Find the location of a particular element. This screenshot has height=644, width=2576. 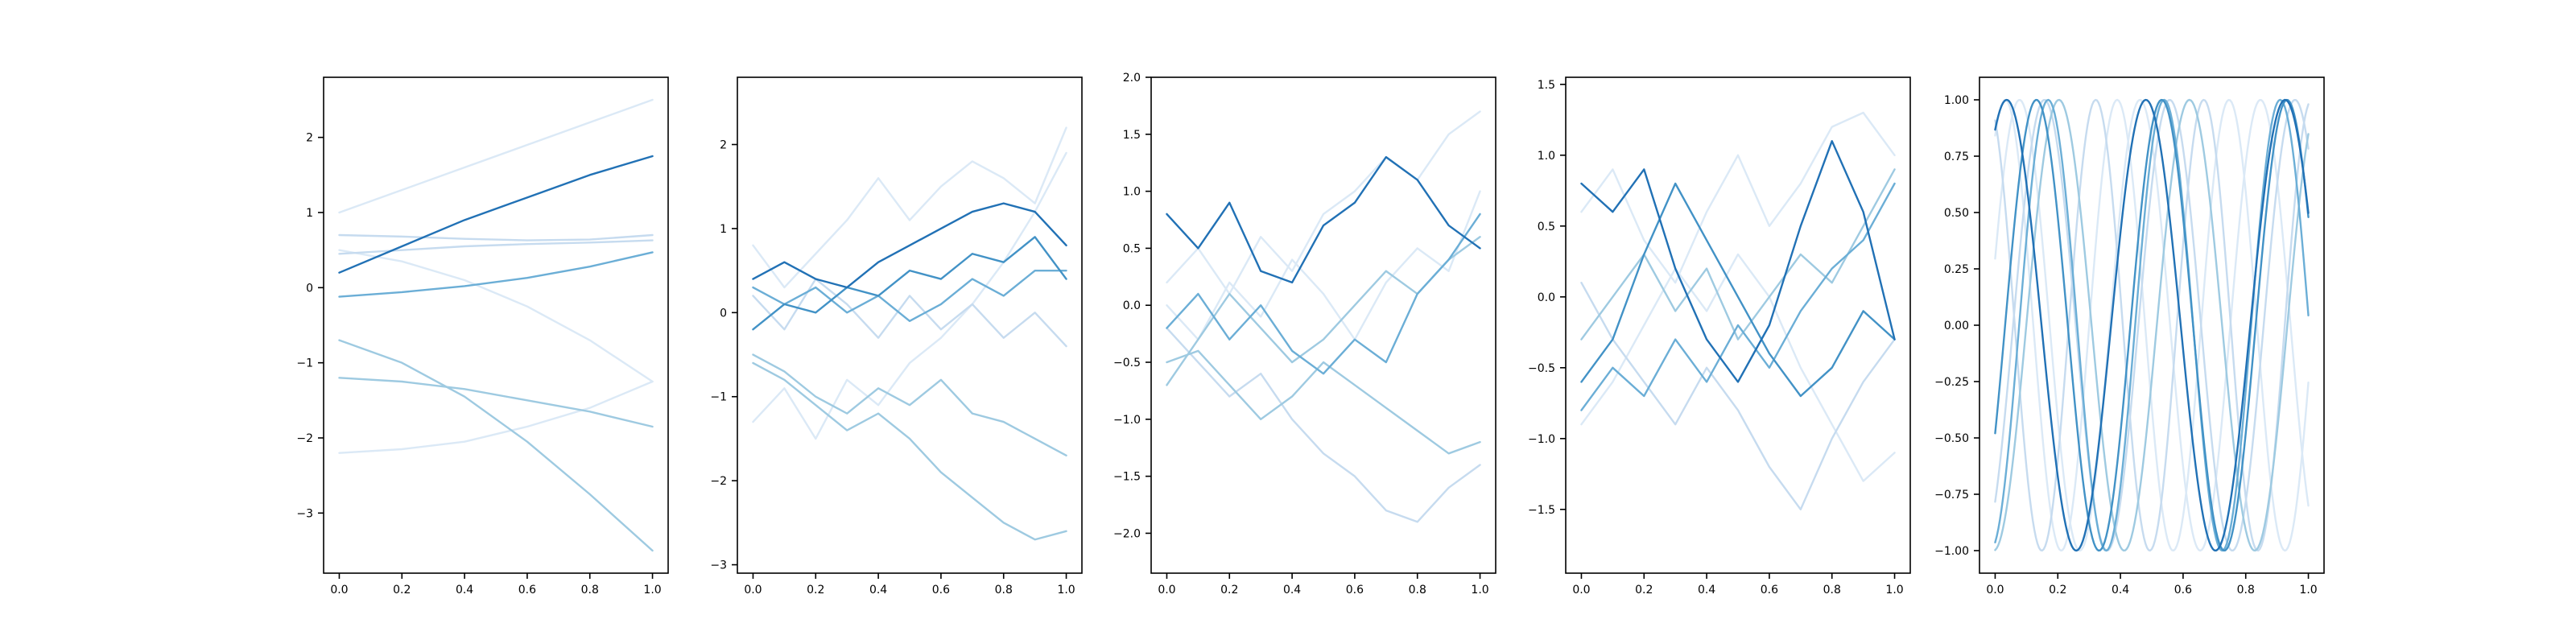

subplot-3-frame is located at coordinates (1323, 325).